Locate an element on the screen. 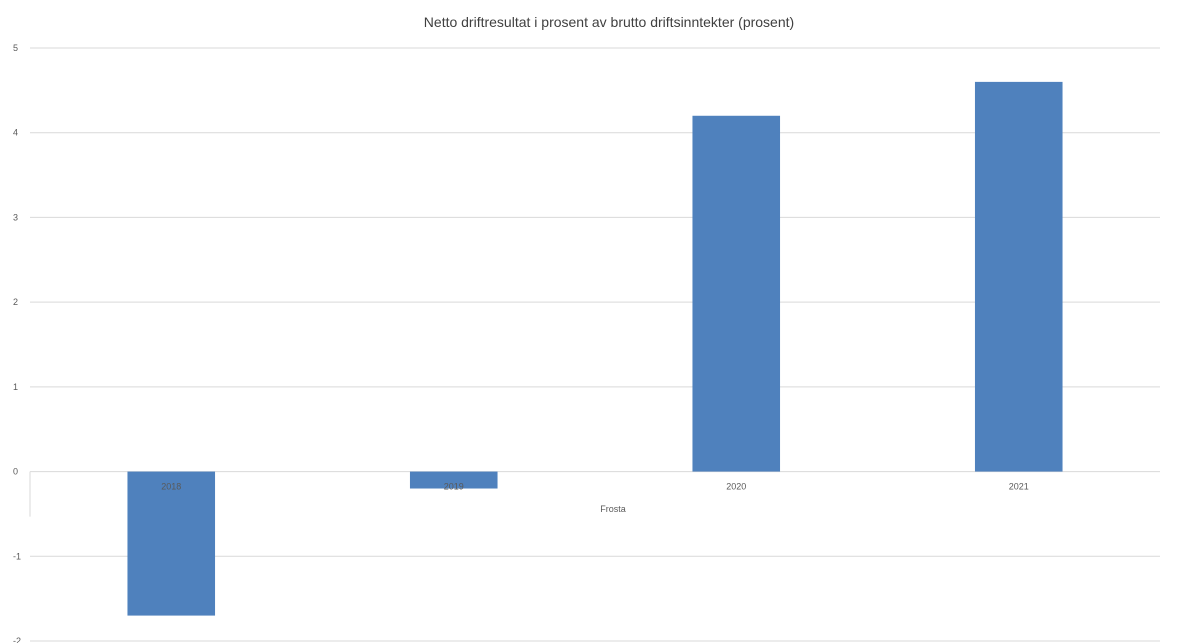 This screenshot has width=1182, height=643. y-axis-tick-labels: 5 4 3 2 1 0 -1 -2 is located at coordinates (17, 343).